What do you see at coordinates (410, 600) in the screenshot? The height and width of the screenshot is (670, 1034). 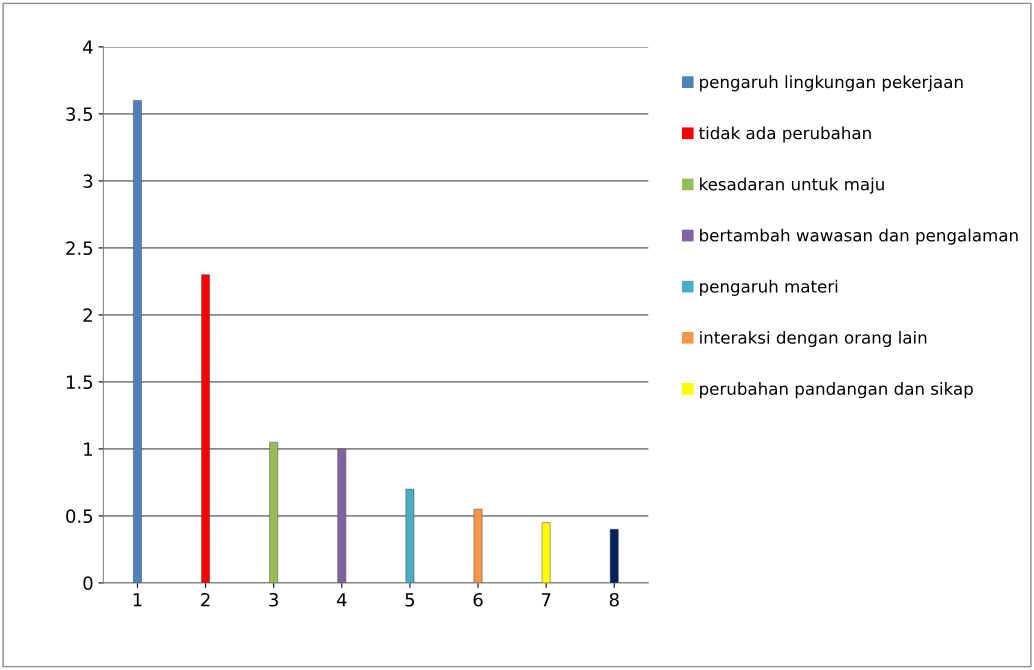 I see `x-tick-label: 5` at bounding box center [410, 600].